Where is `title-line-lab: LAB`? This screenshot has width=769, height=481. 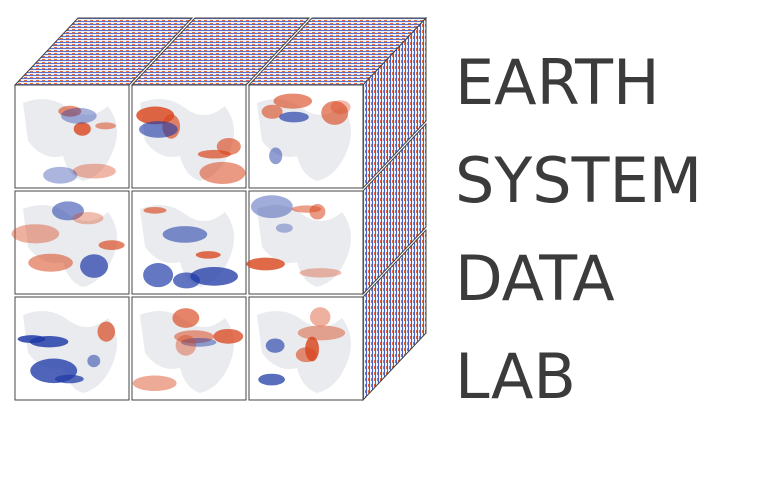
title-line-lab: LAB is located at coordinates (515, 376).